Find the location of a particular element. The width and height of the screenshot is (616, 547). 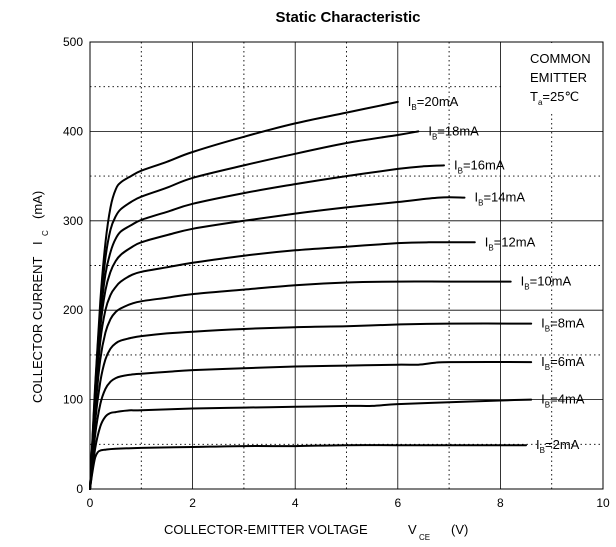

y-axis-title-sub: C is located at coordinates (45, 233).